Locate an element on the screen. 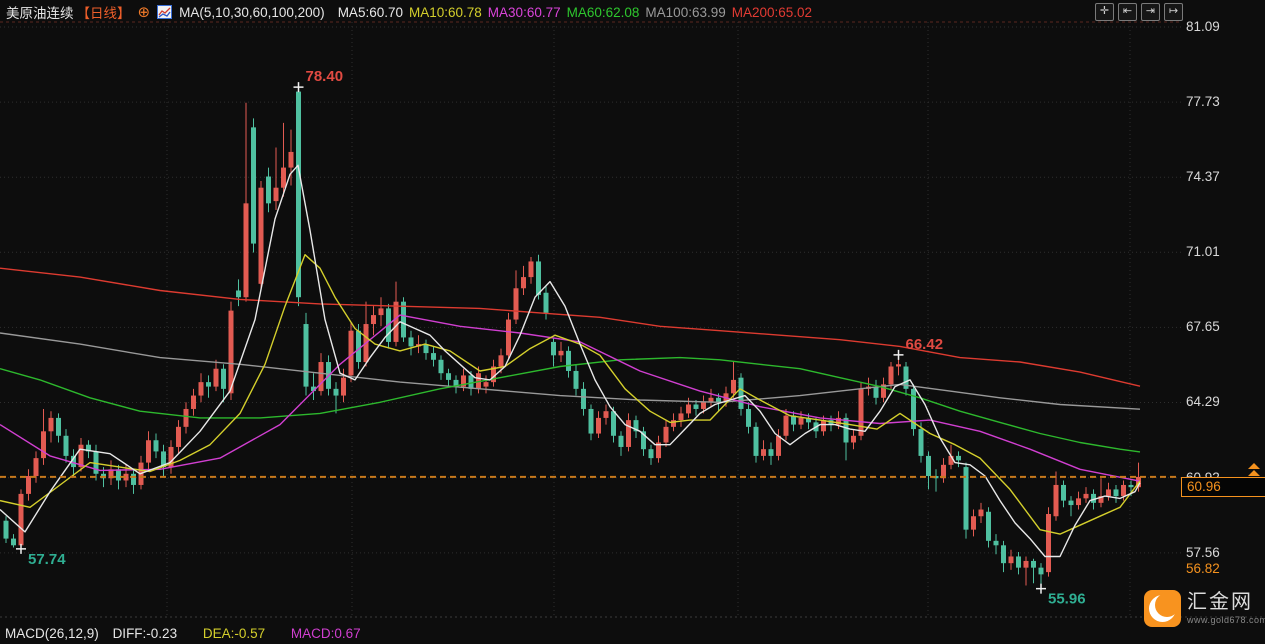  macd-value: MACD:0.67 is located at coordinates (325, 633).